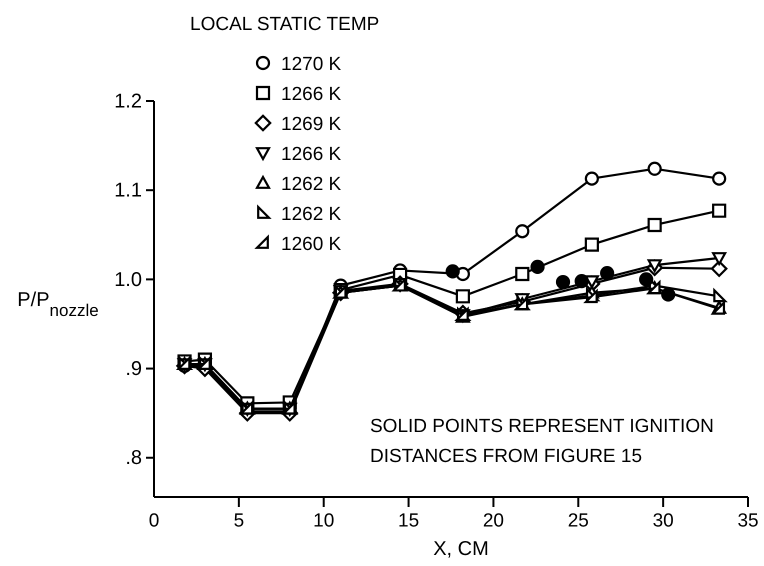  What do you see at coordinates (311, 64) in the screenshot?
I see `legend-label: 1270 K` at bounding box center [311, 64].